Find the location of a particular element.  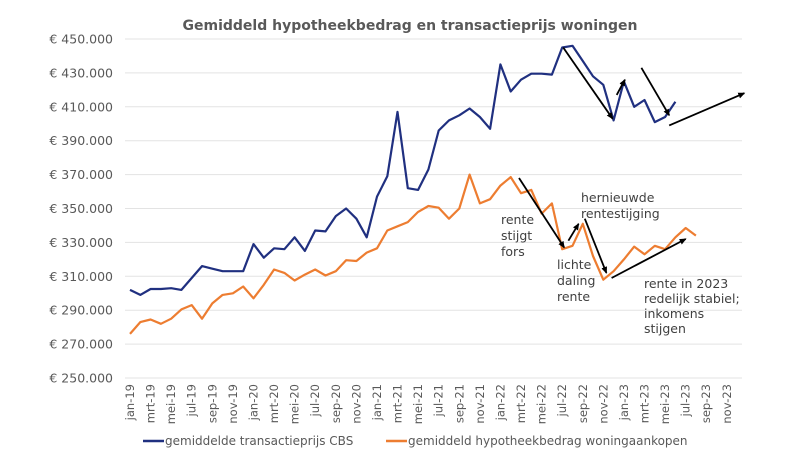

x-tick-label: jan-21 is located at coordinates (377, 402).